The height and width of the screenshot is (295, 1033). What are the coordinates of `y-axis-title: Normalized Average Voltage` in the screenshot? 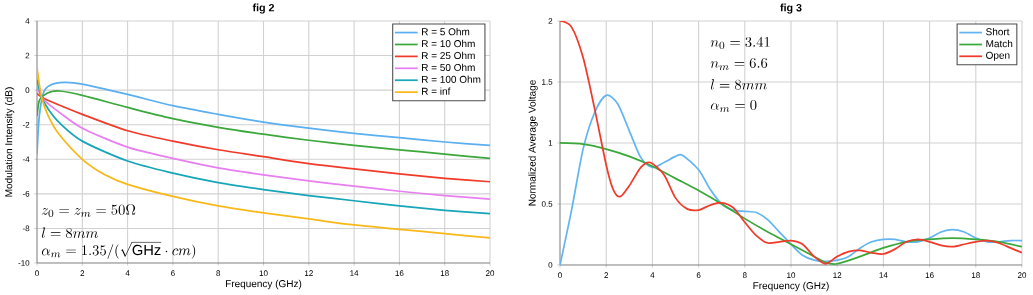 It's located at (533, 143).